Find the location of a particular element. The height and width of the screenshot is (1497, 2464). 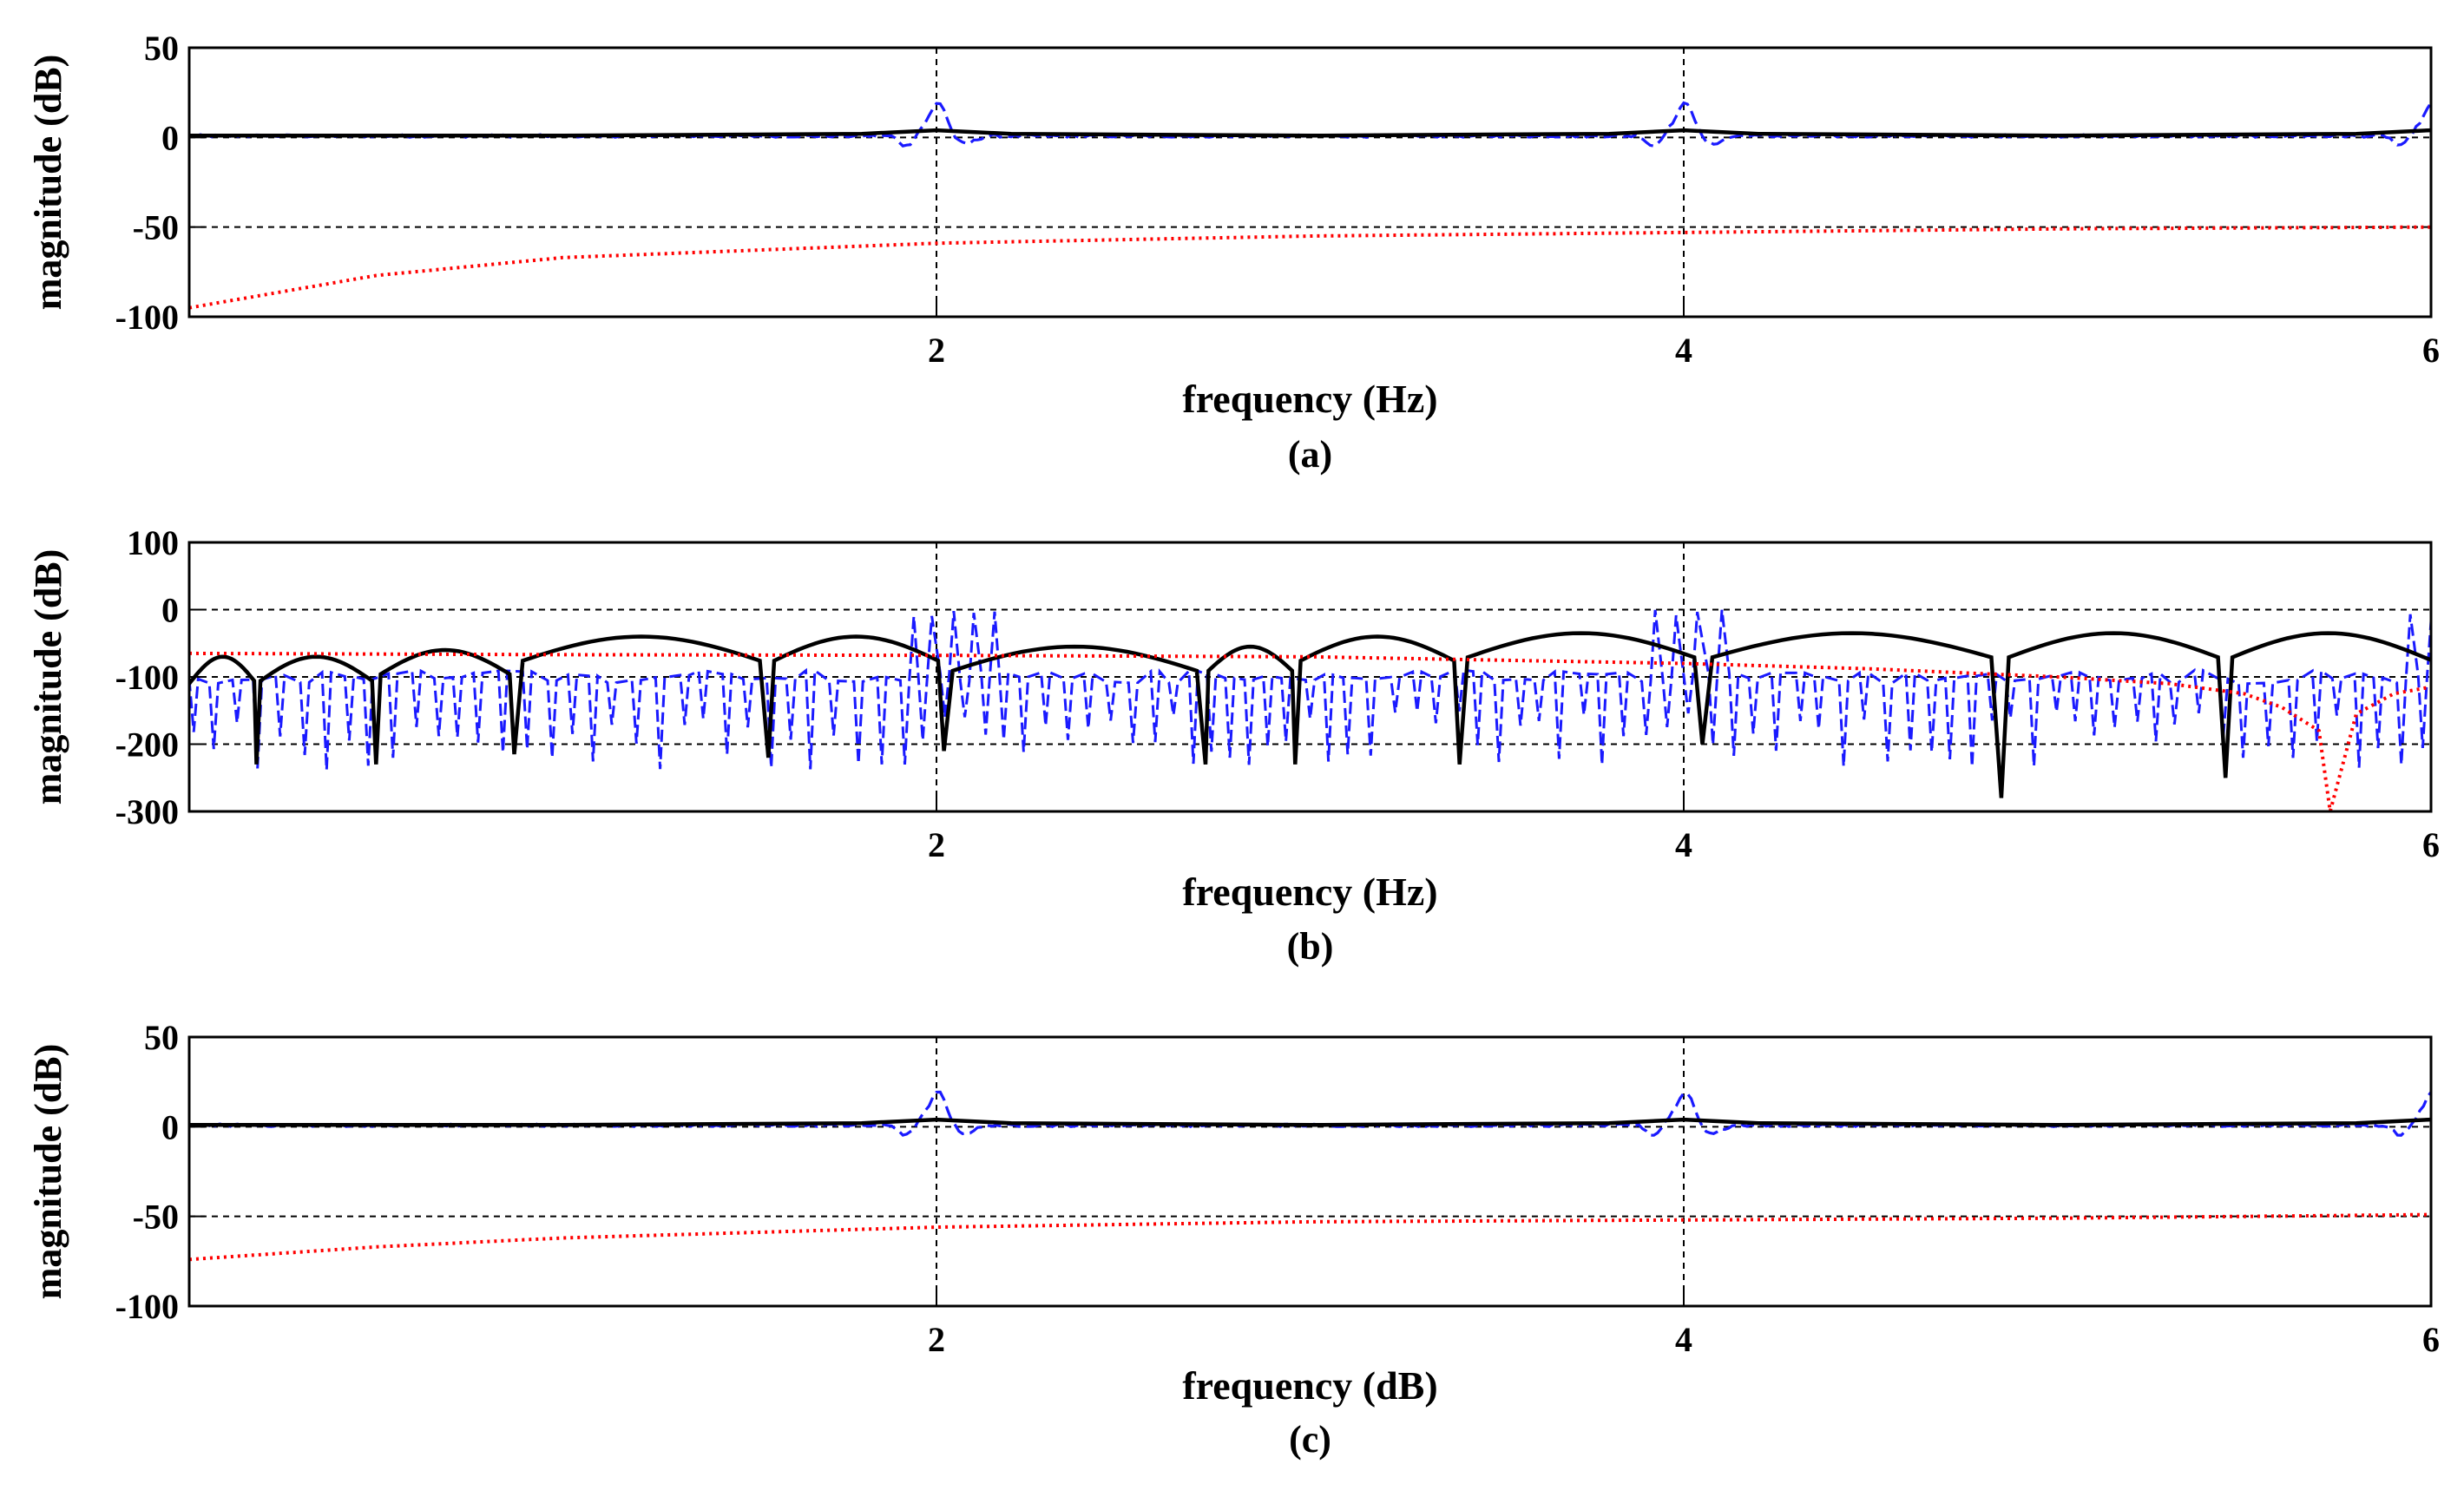

y-tick-label: -300 is located at coordinates (147, 811).